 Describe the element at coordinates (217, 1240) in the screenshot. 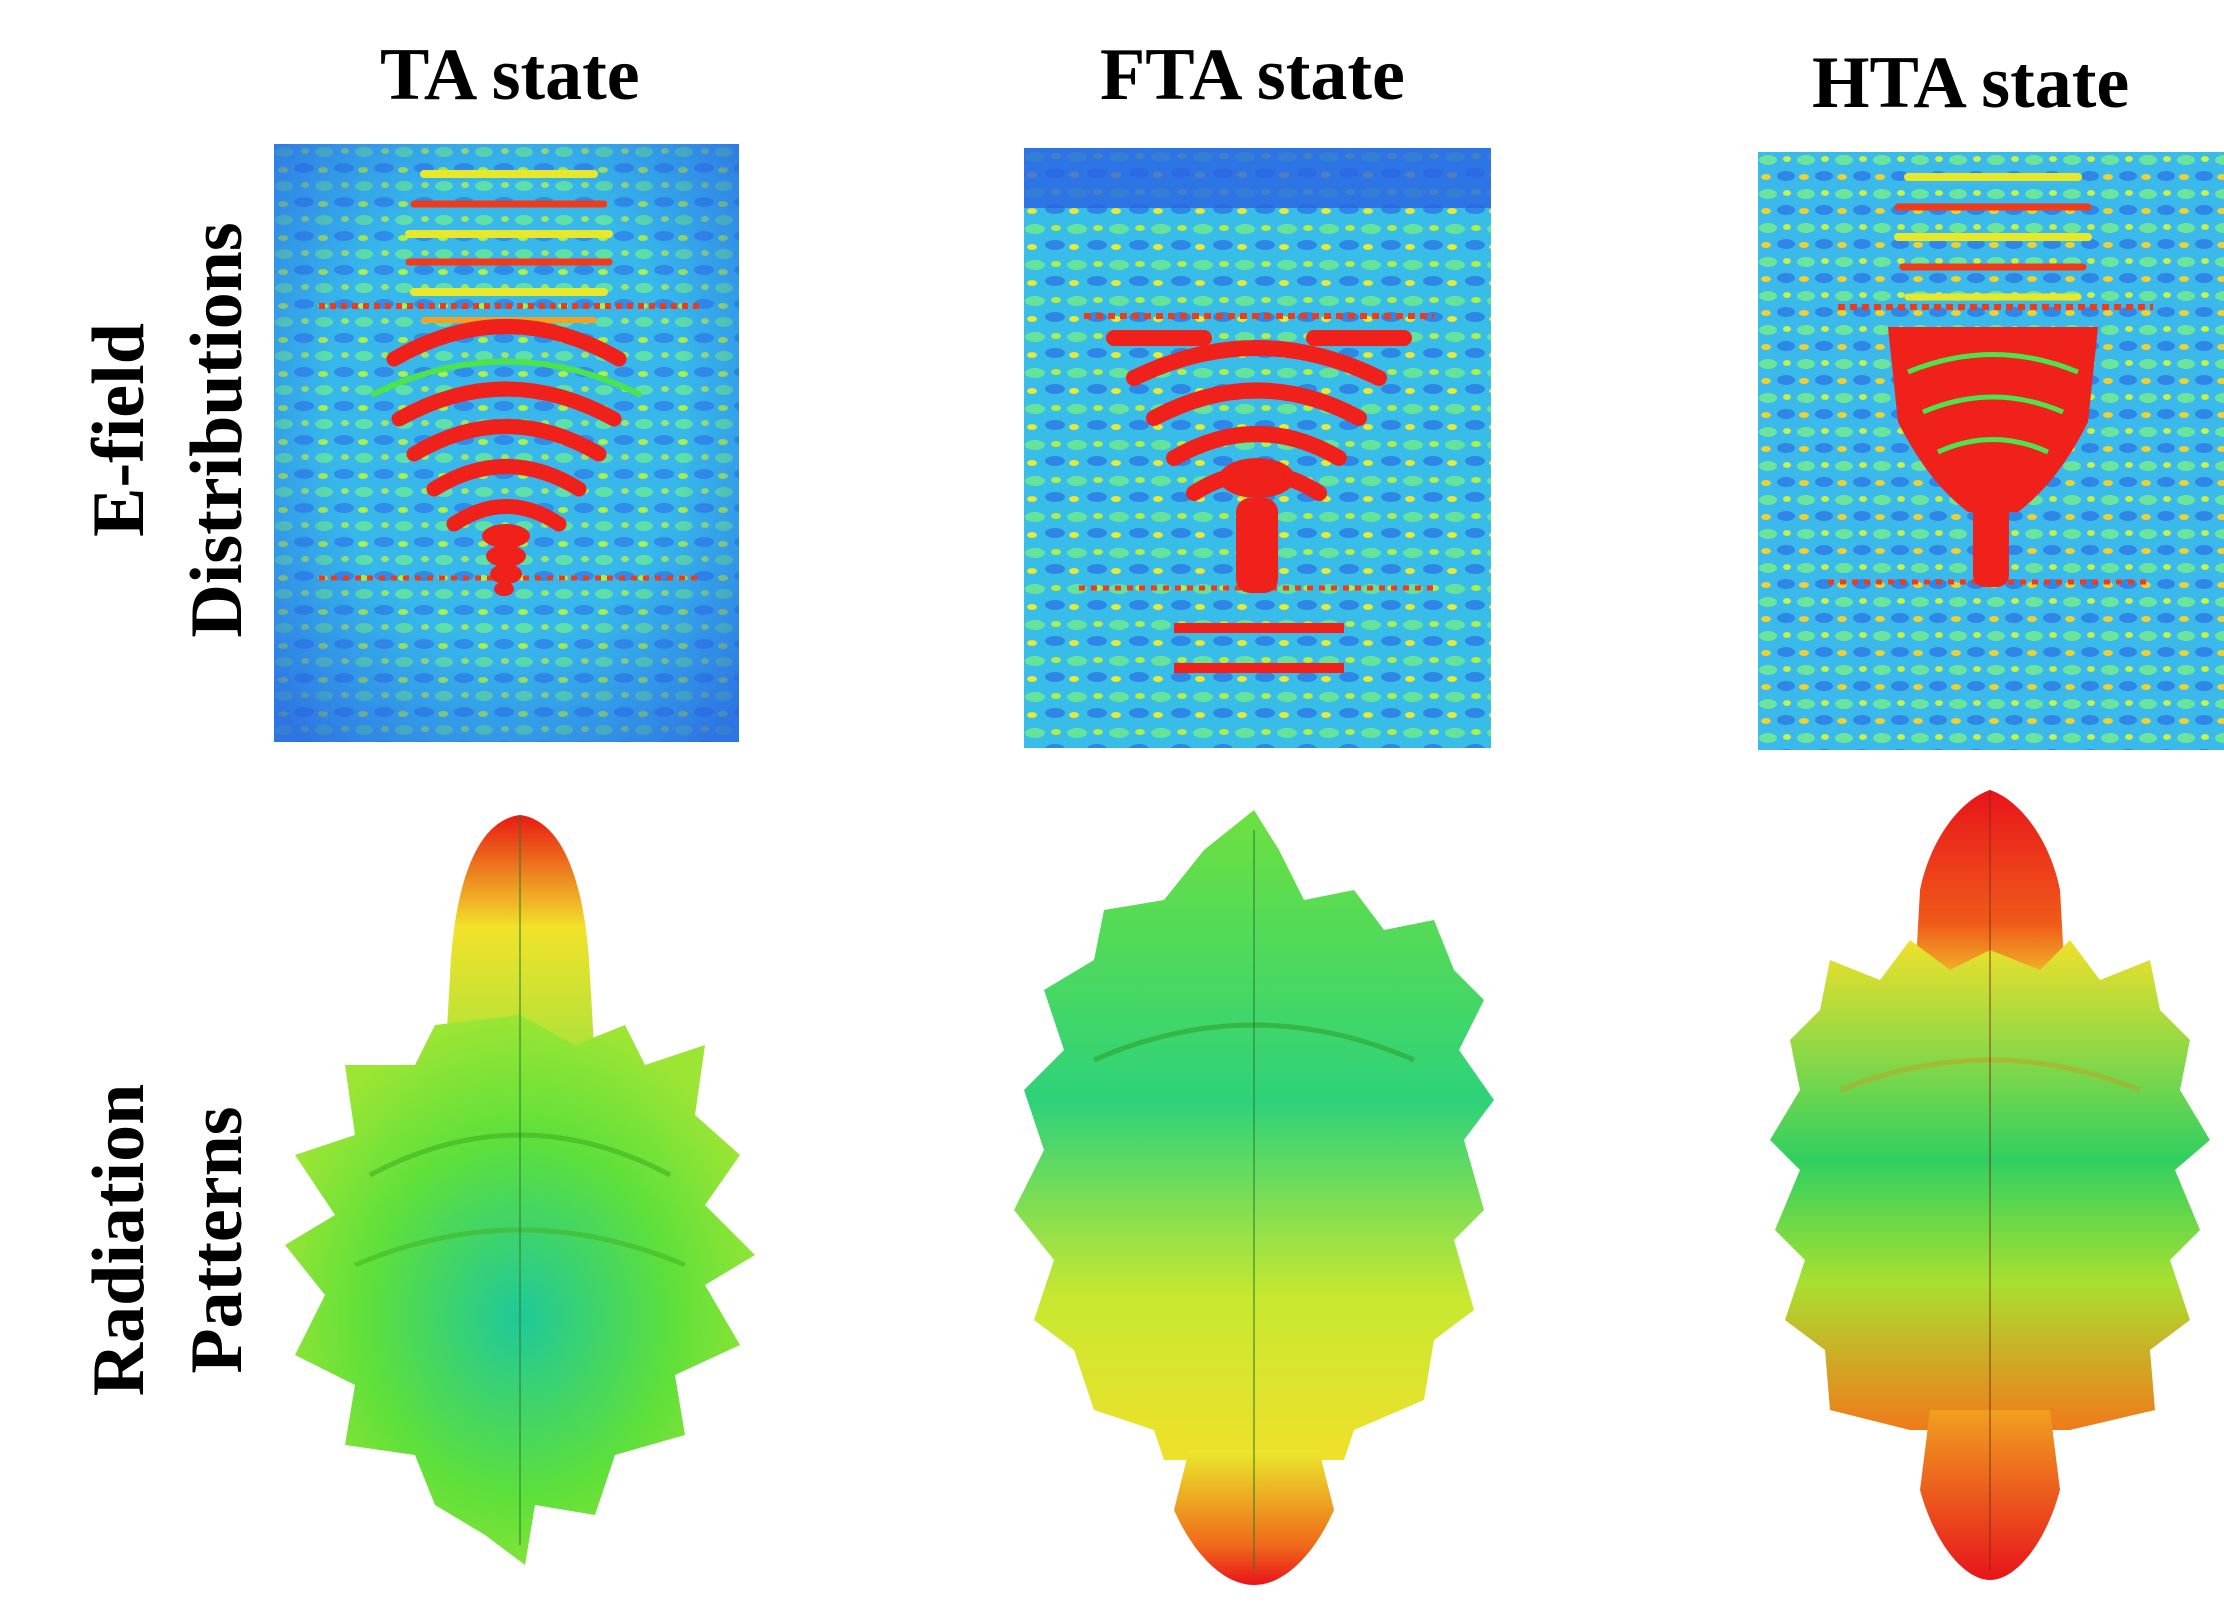

I see `row-label-radiation-line2: Patterns` at that location.